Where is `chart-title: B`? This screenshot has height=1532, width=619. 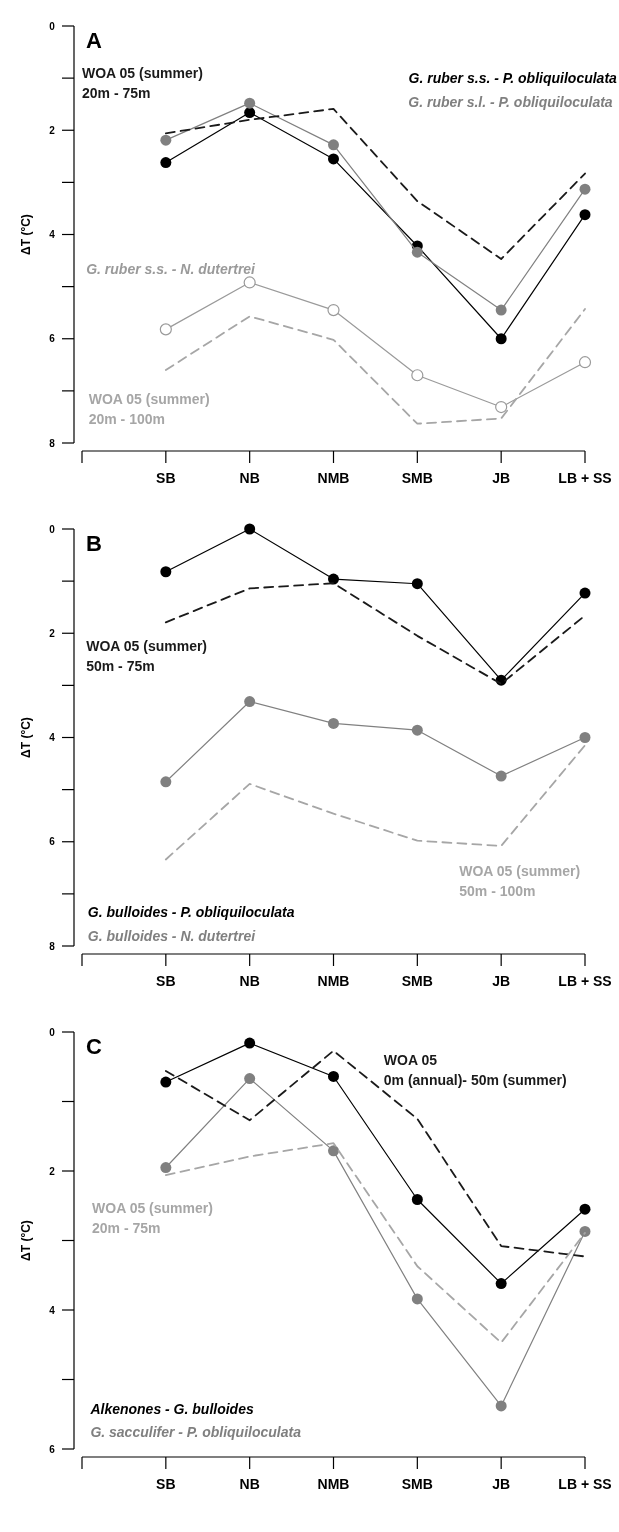
chart-title: B is located at coordinates (94, 543).